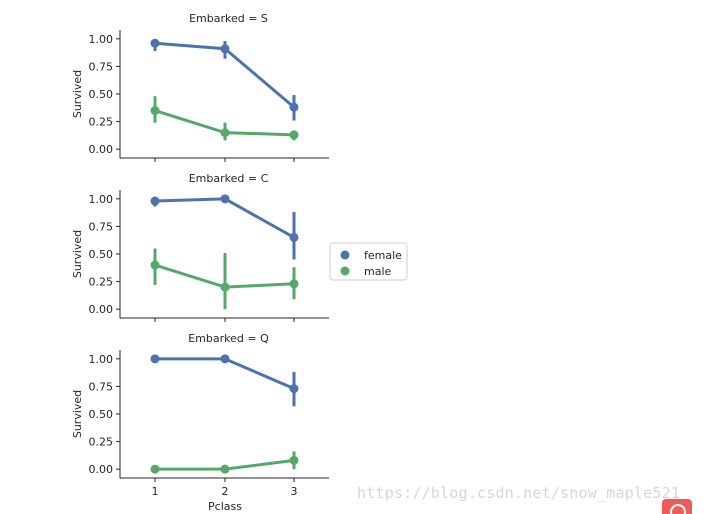  I want to click on watermark-url: https://blog.csdn.net/snow_maple521, so click(519, 493).